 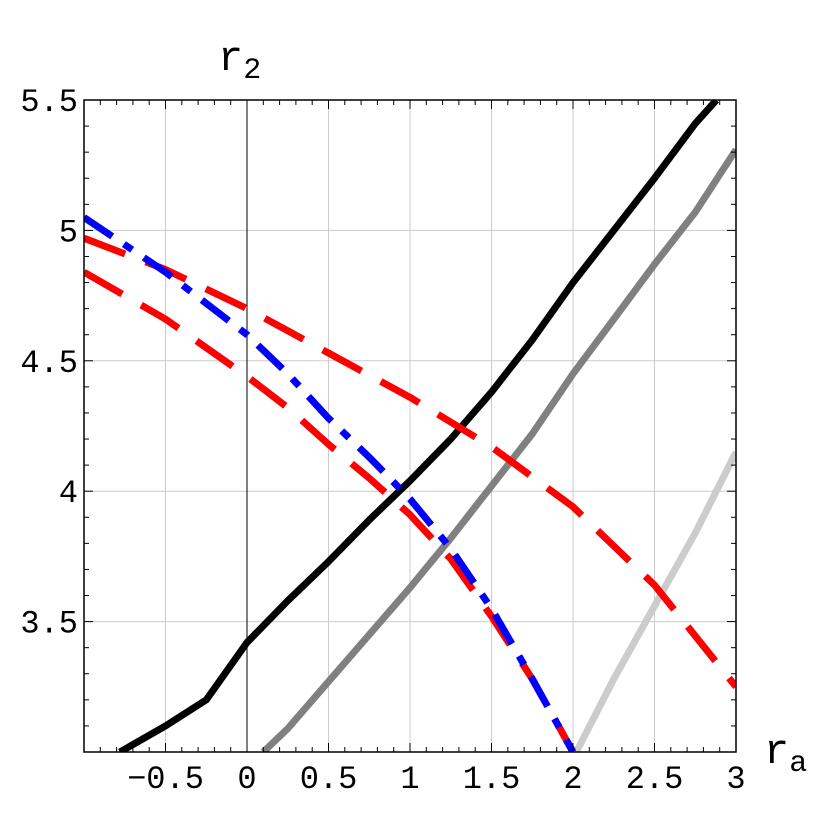 What do you see at coordinates (409, 779) in the screenshot?
I see `x-tick-label: 1` at bounding box center [409, 779].